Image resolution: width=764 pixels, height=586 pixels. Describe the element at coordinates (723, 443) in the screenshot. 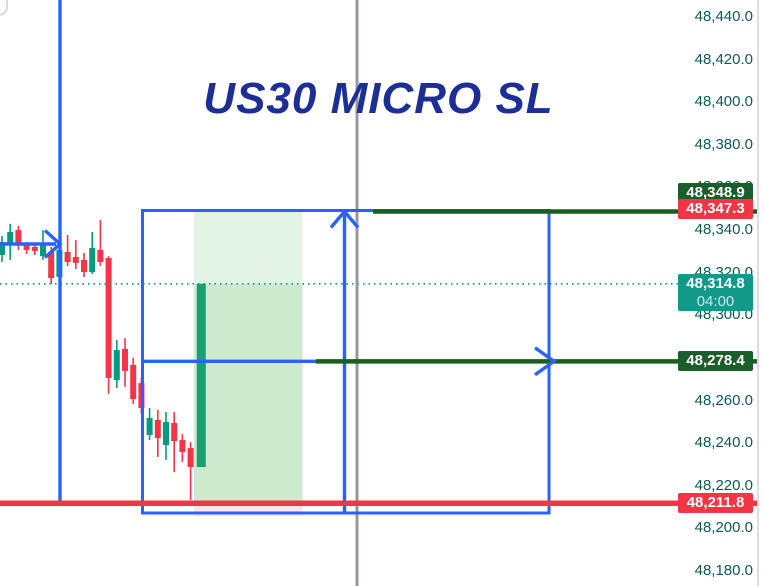

I see `axis-tick: 48,240.0` at that location.